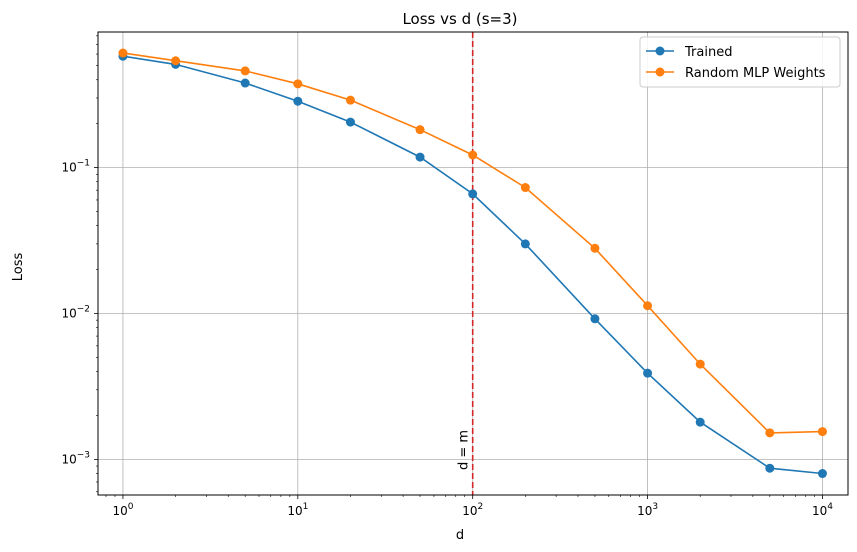 Image resolution: width=857 pixels, height=552 pixels. What do you see at coordinates (18, 267) in the screenshot?
I see `y-axis-label: Loss` at bounding box center [18, 267].